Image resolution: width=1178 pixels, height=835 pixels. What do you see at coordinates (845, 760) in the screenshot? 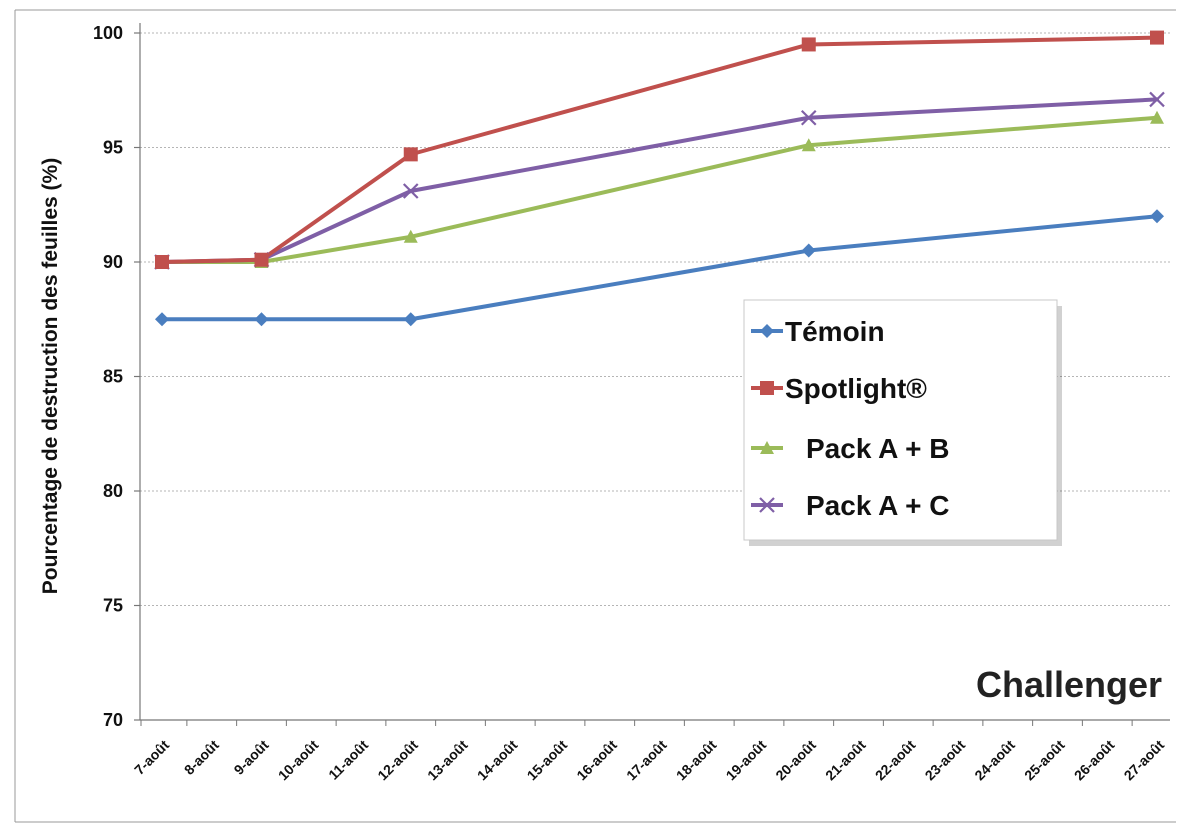
I see `x-tick-label-14: 21-août` at bounding box center [845, 760].